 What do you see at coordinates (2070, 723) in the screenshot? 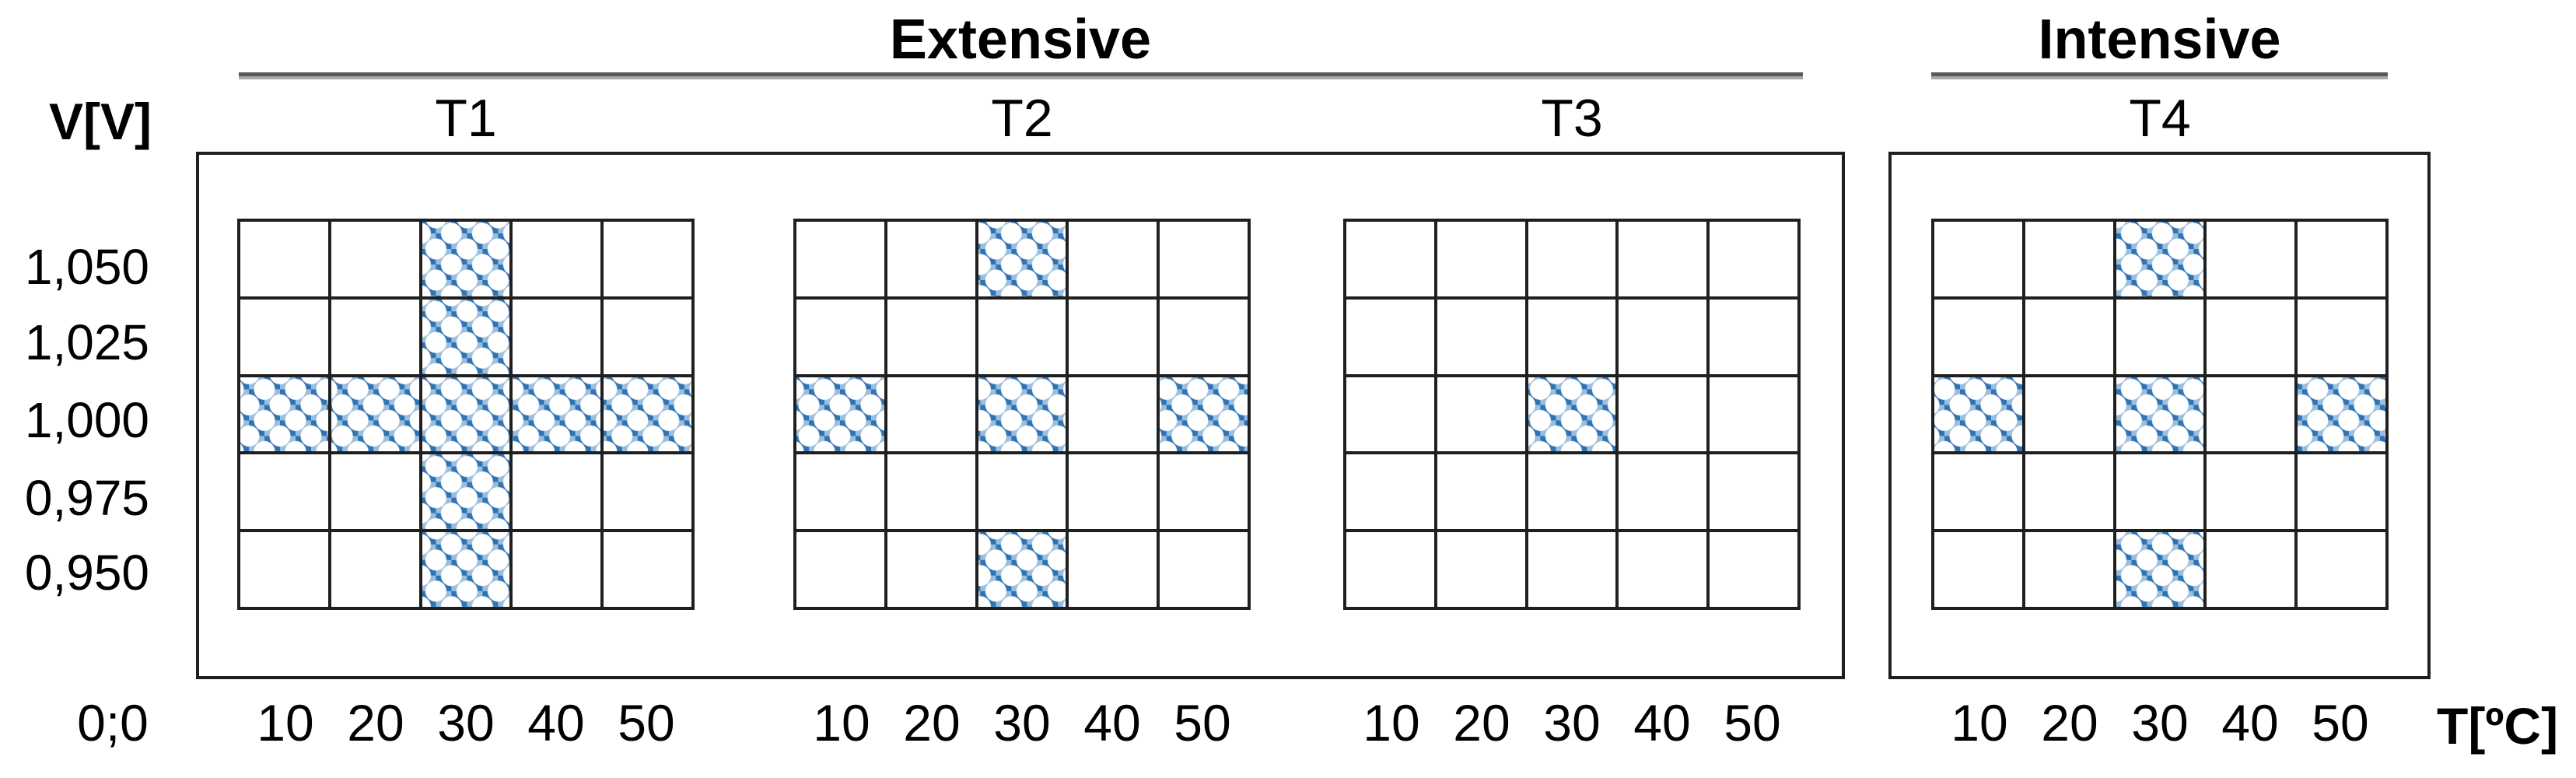
I see `x-tick-label: 20` at bounding box center [2070, 723].